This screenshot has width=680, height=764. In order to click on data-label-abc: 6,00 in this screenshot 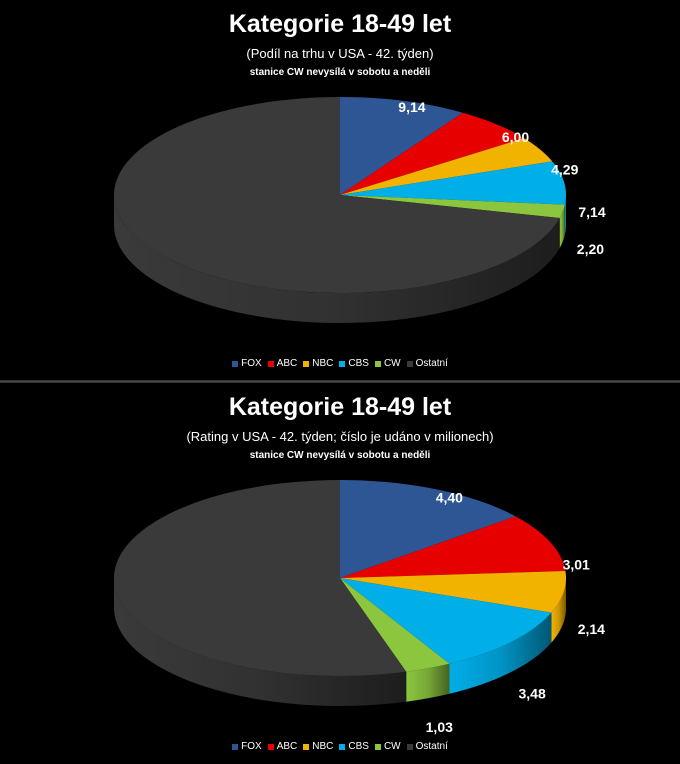, I will do `click(515, 137)`.